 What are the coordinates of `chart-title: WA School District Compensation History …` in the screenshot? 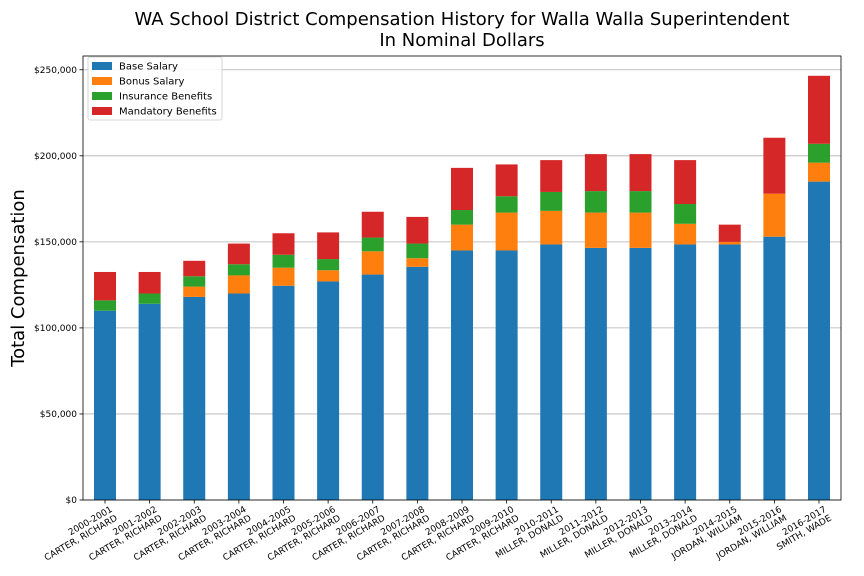 It's located at (461, 19).